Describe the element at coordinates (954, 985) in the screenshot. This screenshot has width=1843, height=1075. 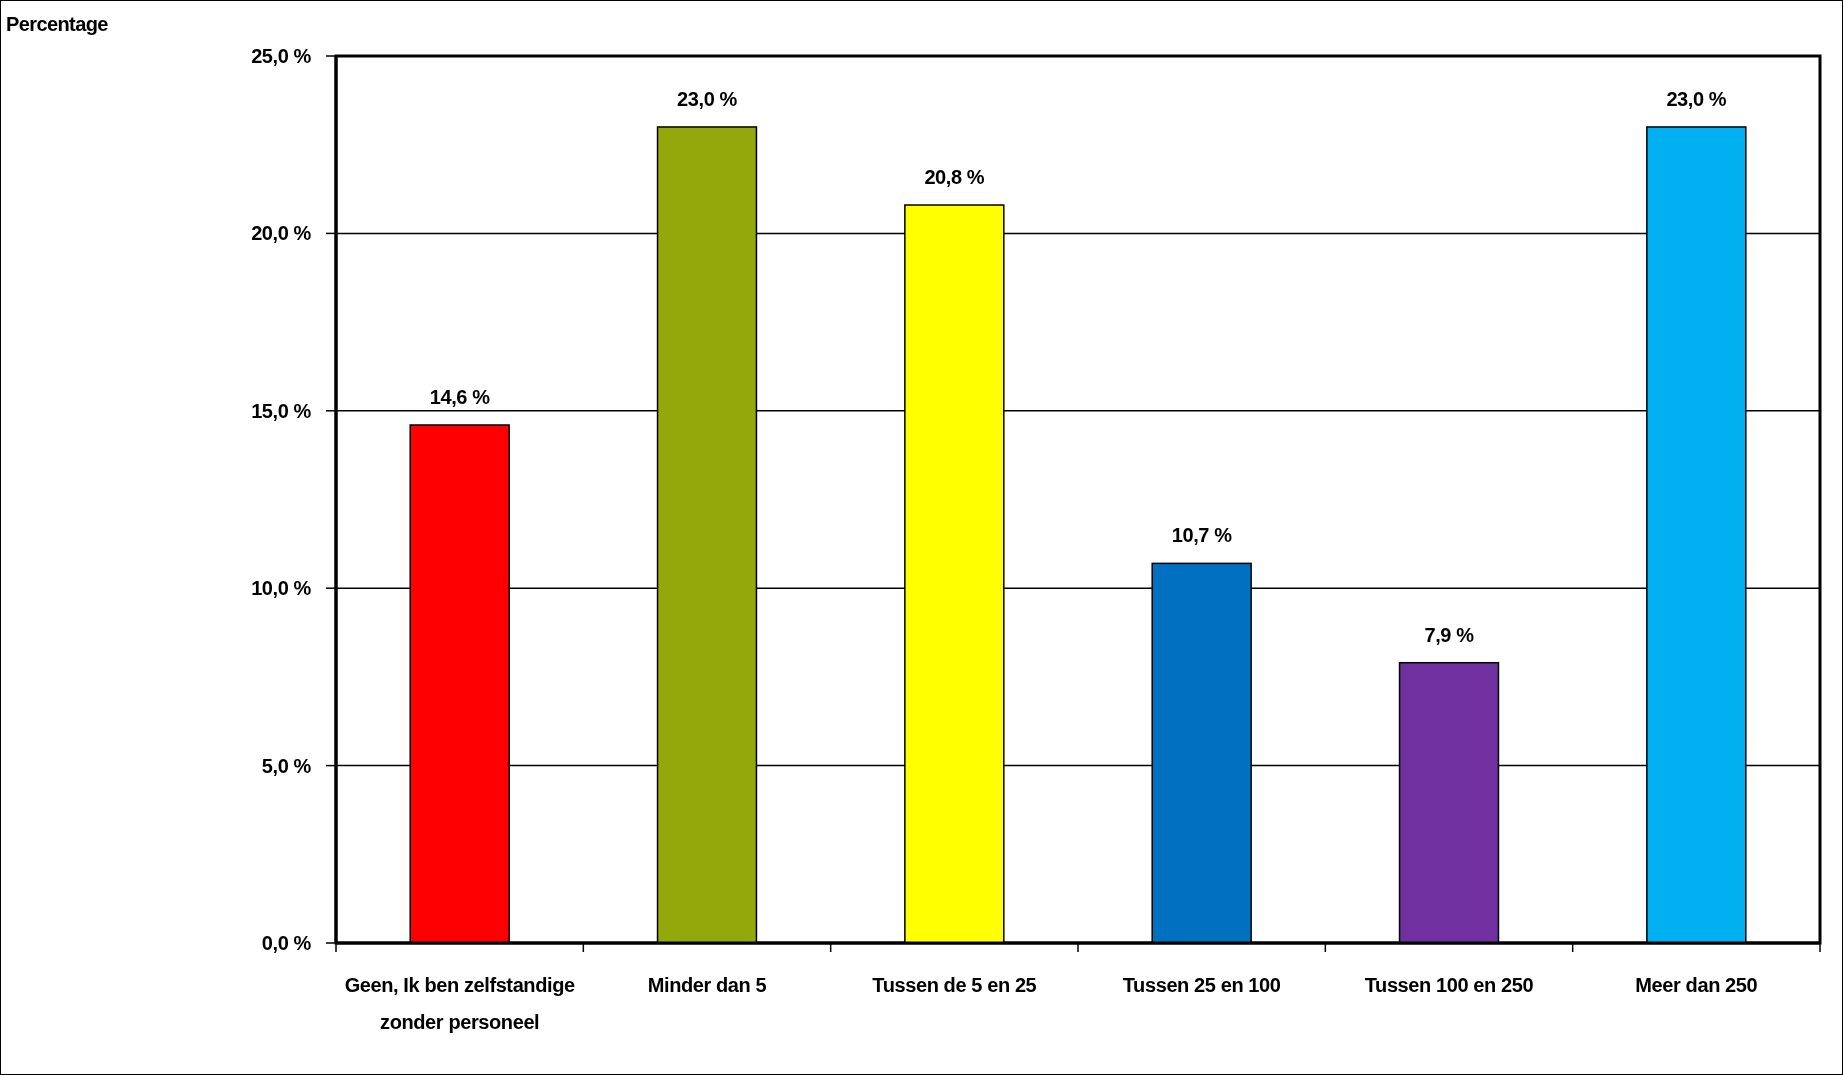
I see `x-tick-label: Tussen de 5 en 25` at that location.